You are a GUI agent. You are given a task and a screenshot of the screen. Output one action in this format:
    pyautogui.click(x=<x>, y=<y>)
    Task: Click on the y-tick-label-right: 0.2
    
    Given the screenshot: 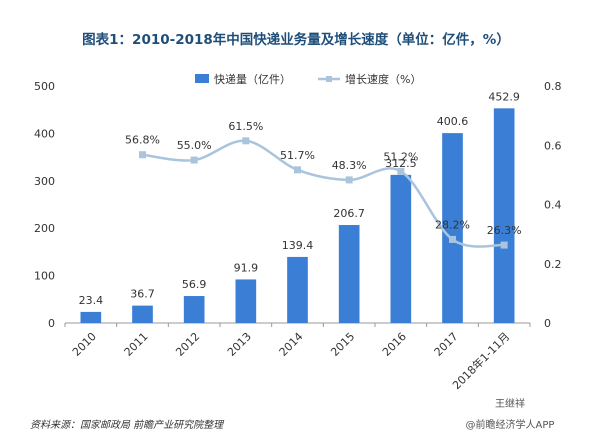 What is the action you would take?
    pyautogui.click(x=553, y=264)
    